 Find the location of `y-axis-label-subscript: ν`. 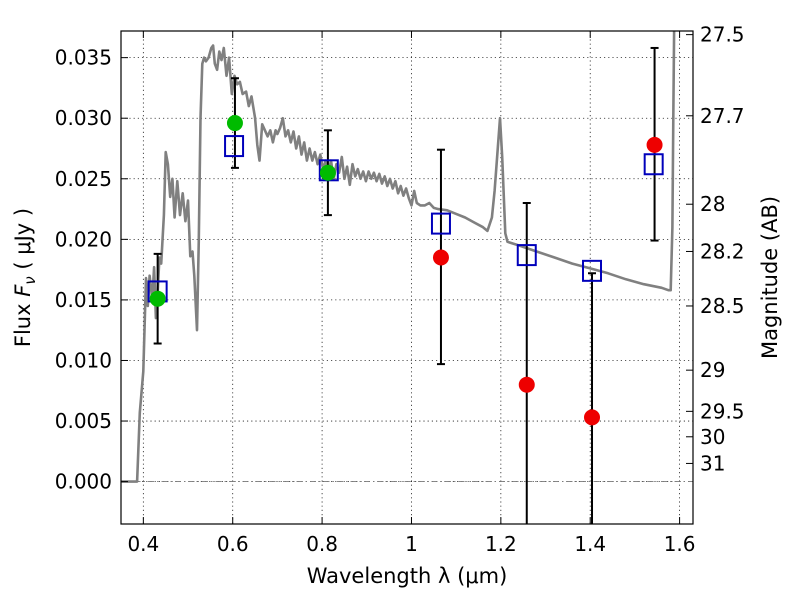

y-axis-label-subscript: ν is located at coordinates (30, 280).